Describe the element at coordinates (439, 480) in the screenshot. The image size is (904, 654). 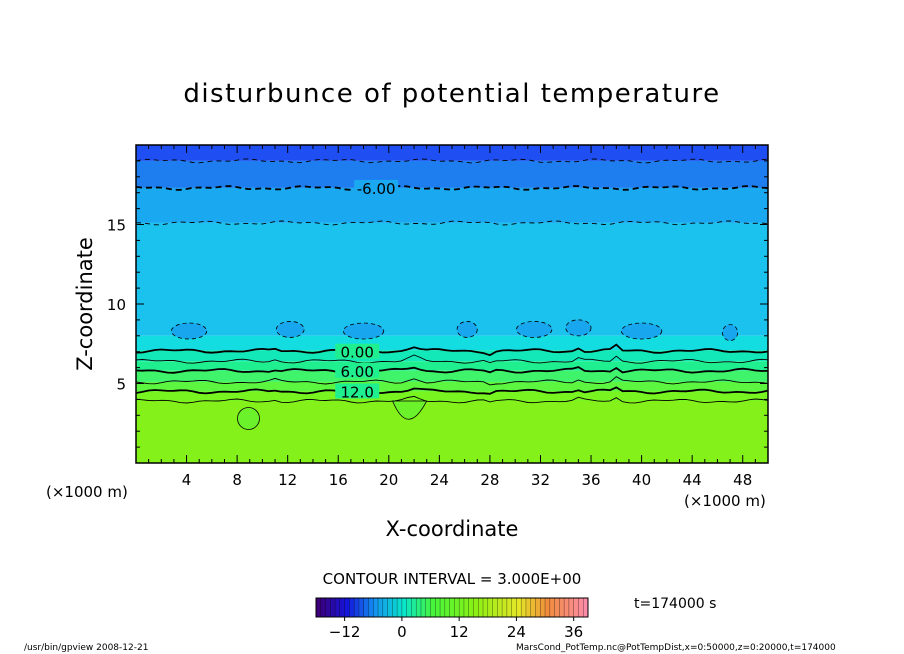
I see `x-tick-label-24: 24` at that location.